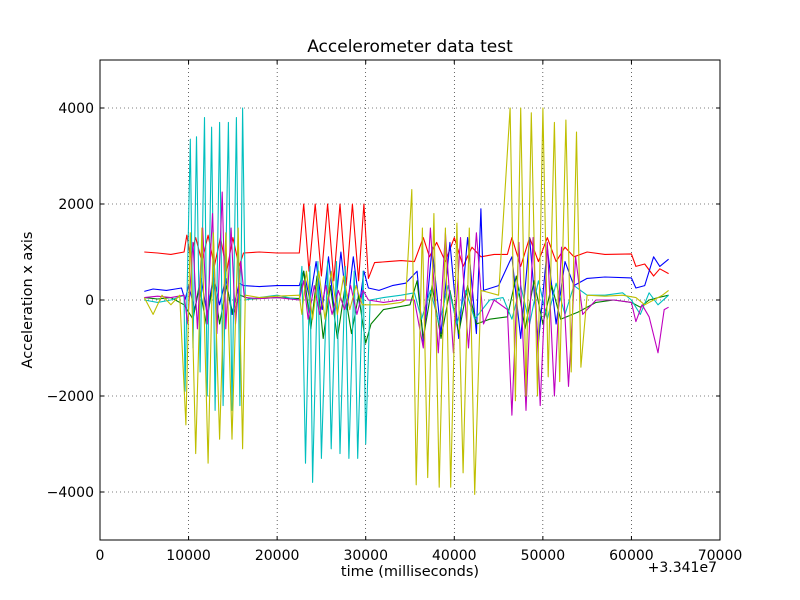  Describe the element at coordinates (410, 47) in the screenshot. I see `chart-title: Accelerometer data test` at that location.